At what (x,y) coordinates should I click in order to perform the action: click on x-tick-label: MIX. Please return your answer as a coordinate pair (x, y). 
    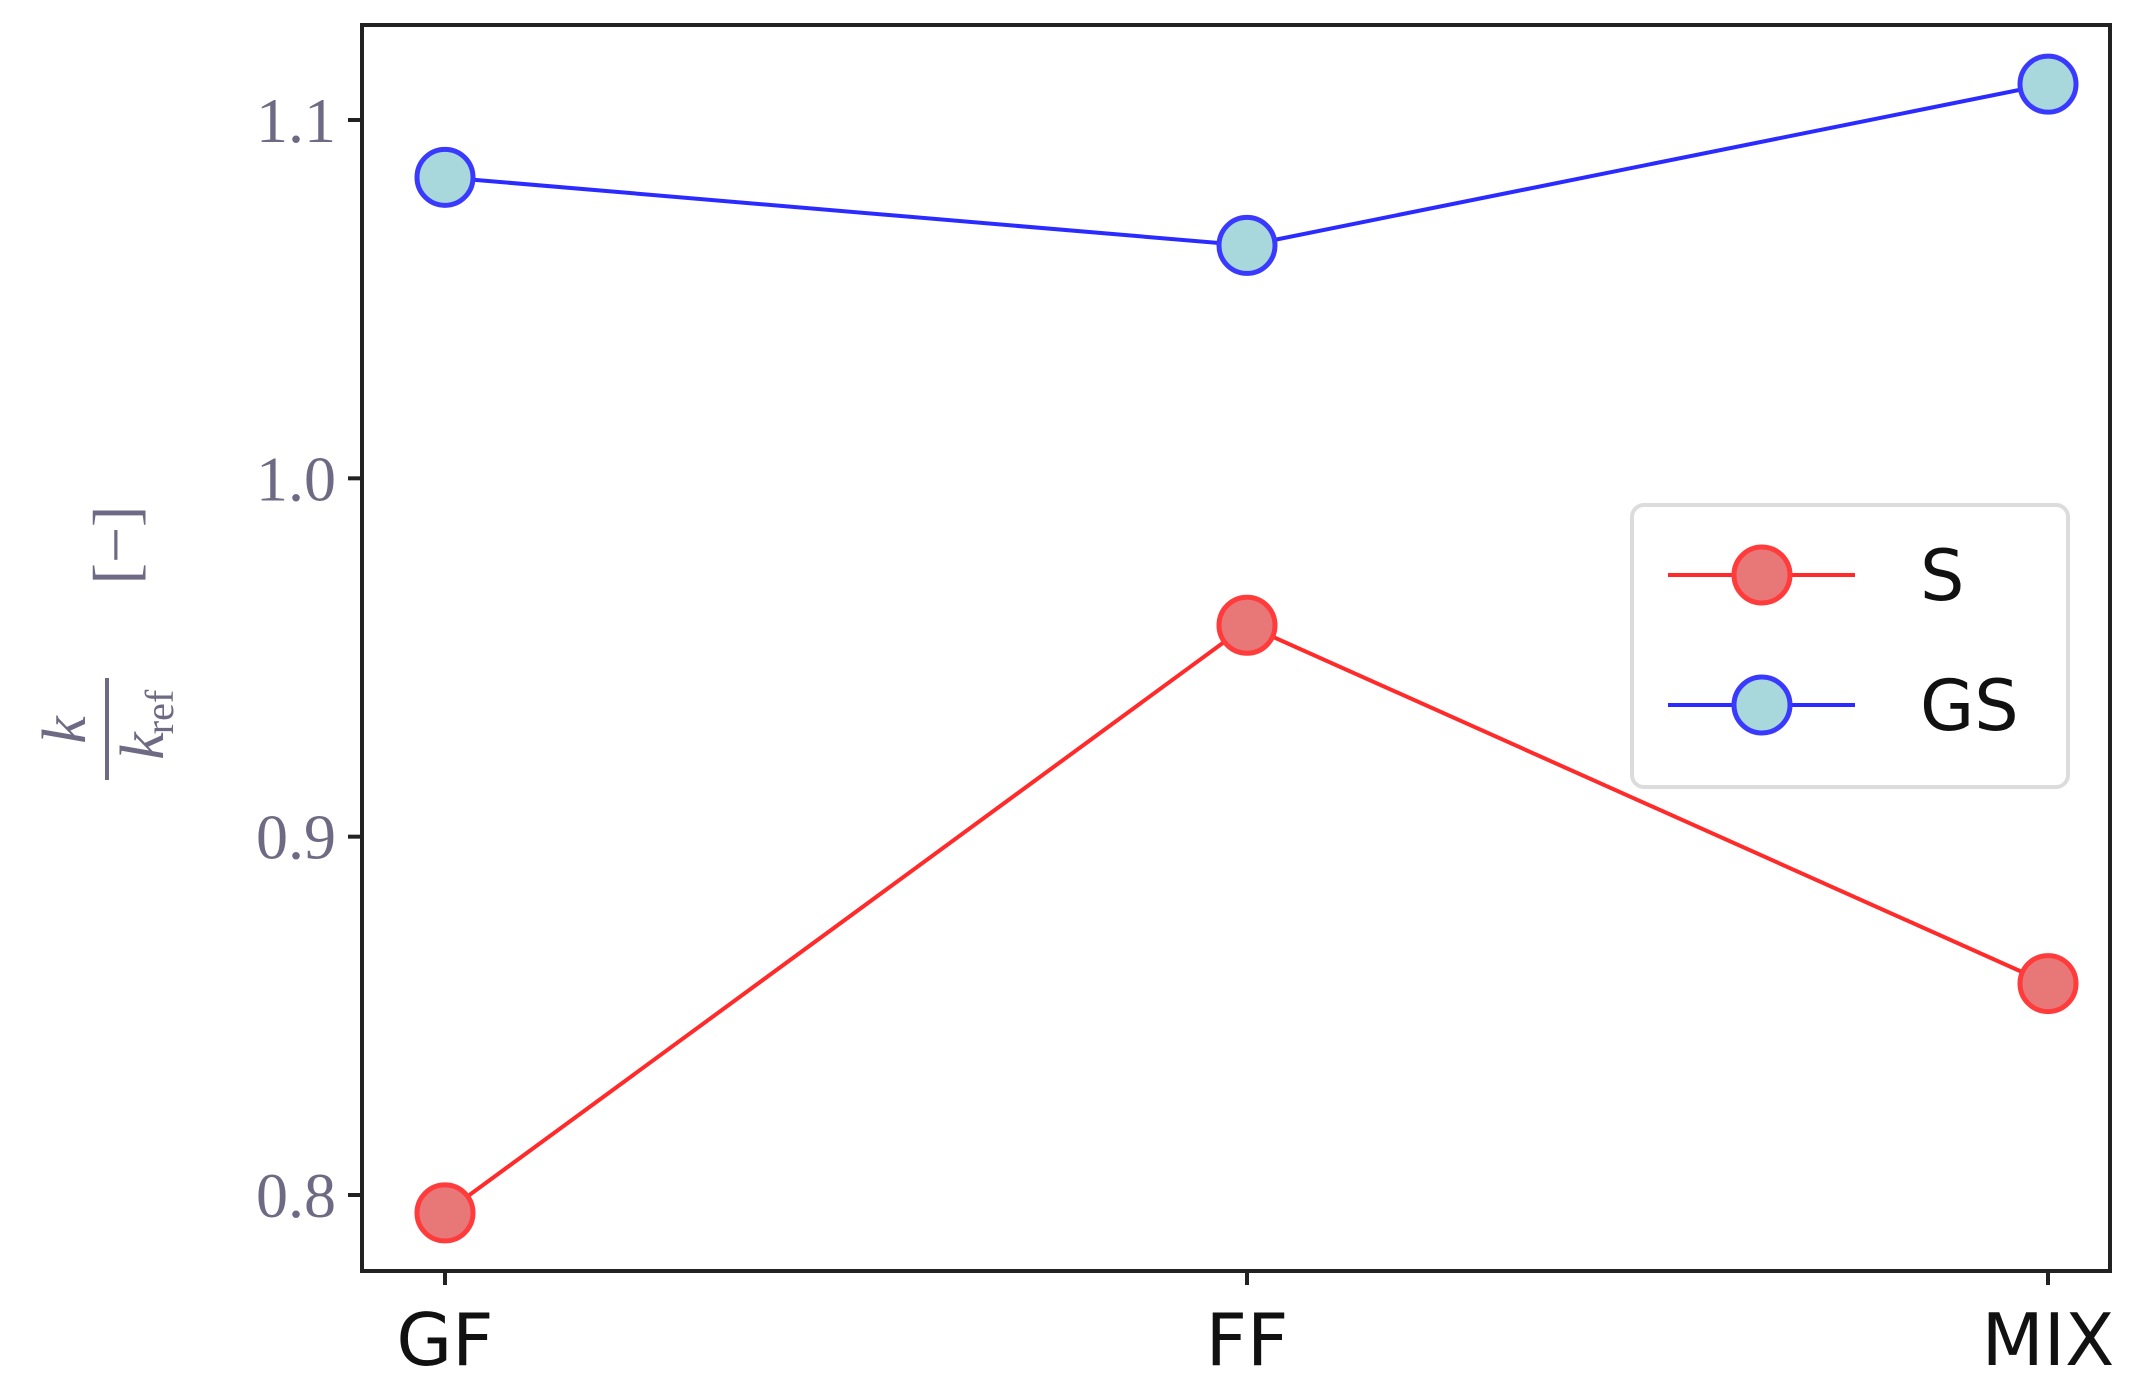
    Looking at the image, I should click on (2048, 1340).